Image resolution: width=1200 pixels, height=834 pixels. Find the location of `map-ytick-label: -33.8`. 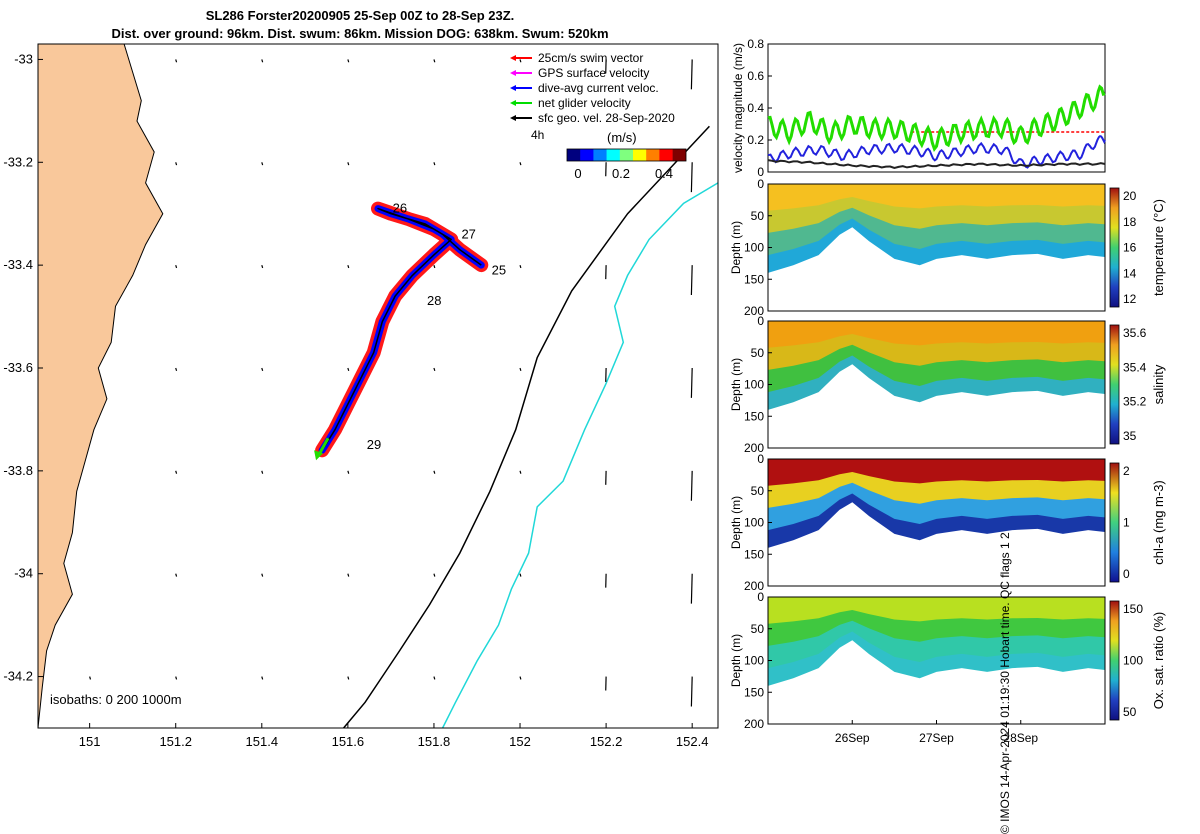

map-ytick-label: -33.8 is located at coordinates (18, 470).